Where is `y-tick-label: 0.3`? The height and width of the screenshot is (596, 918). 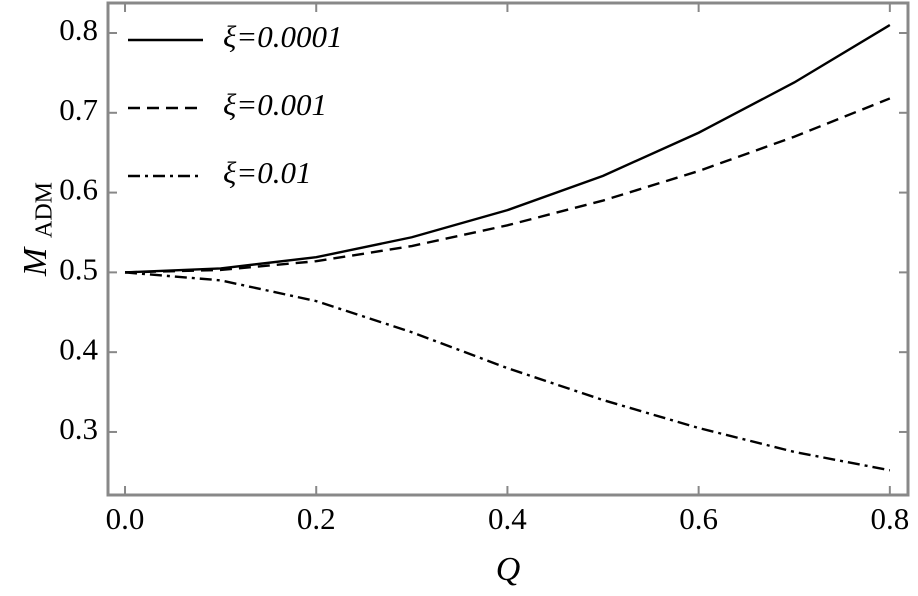
y-tick-label: 0.3 is located at coordinates (78, 428).